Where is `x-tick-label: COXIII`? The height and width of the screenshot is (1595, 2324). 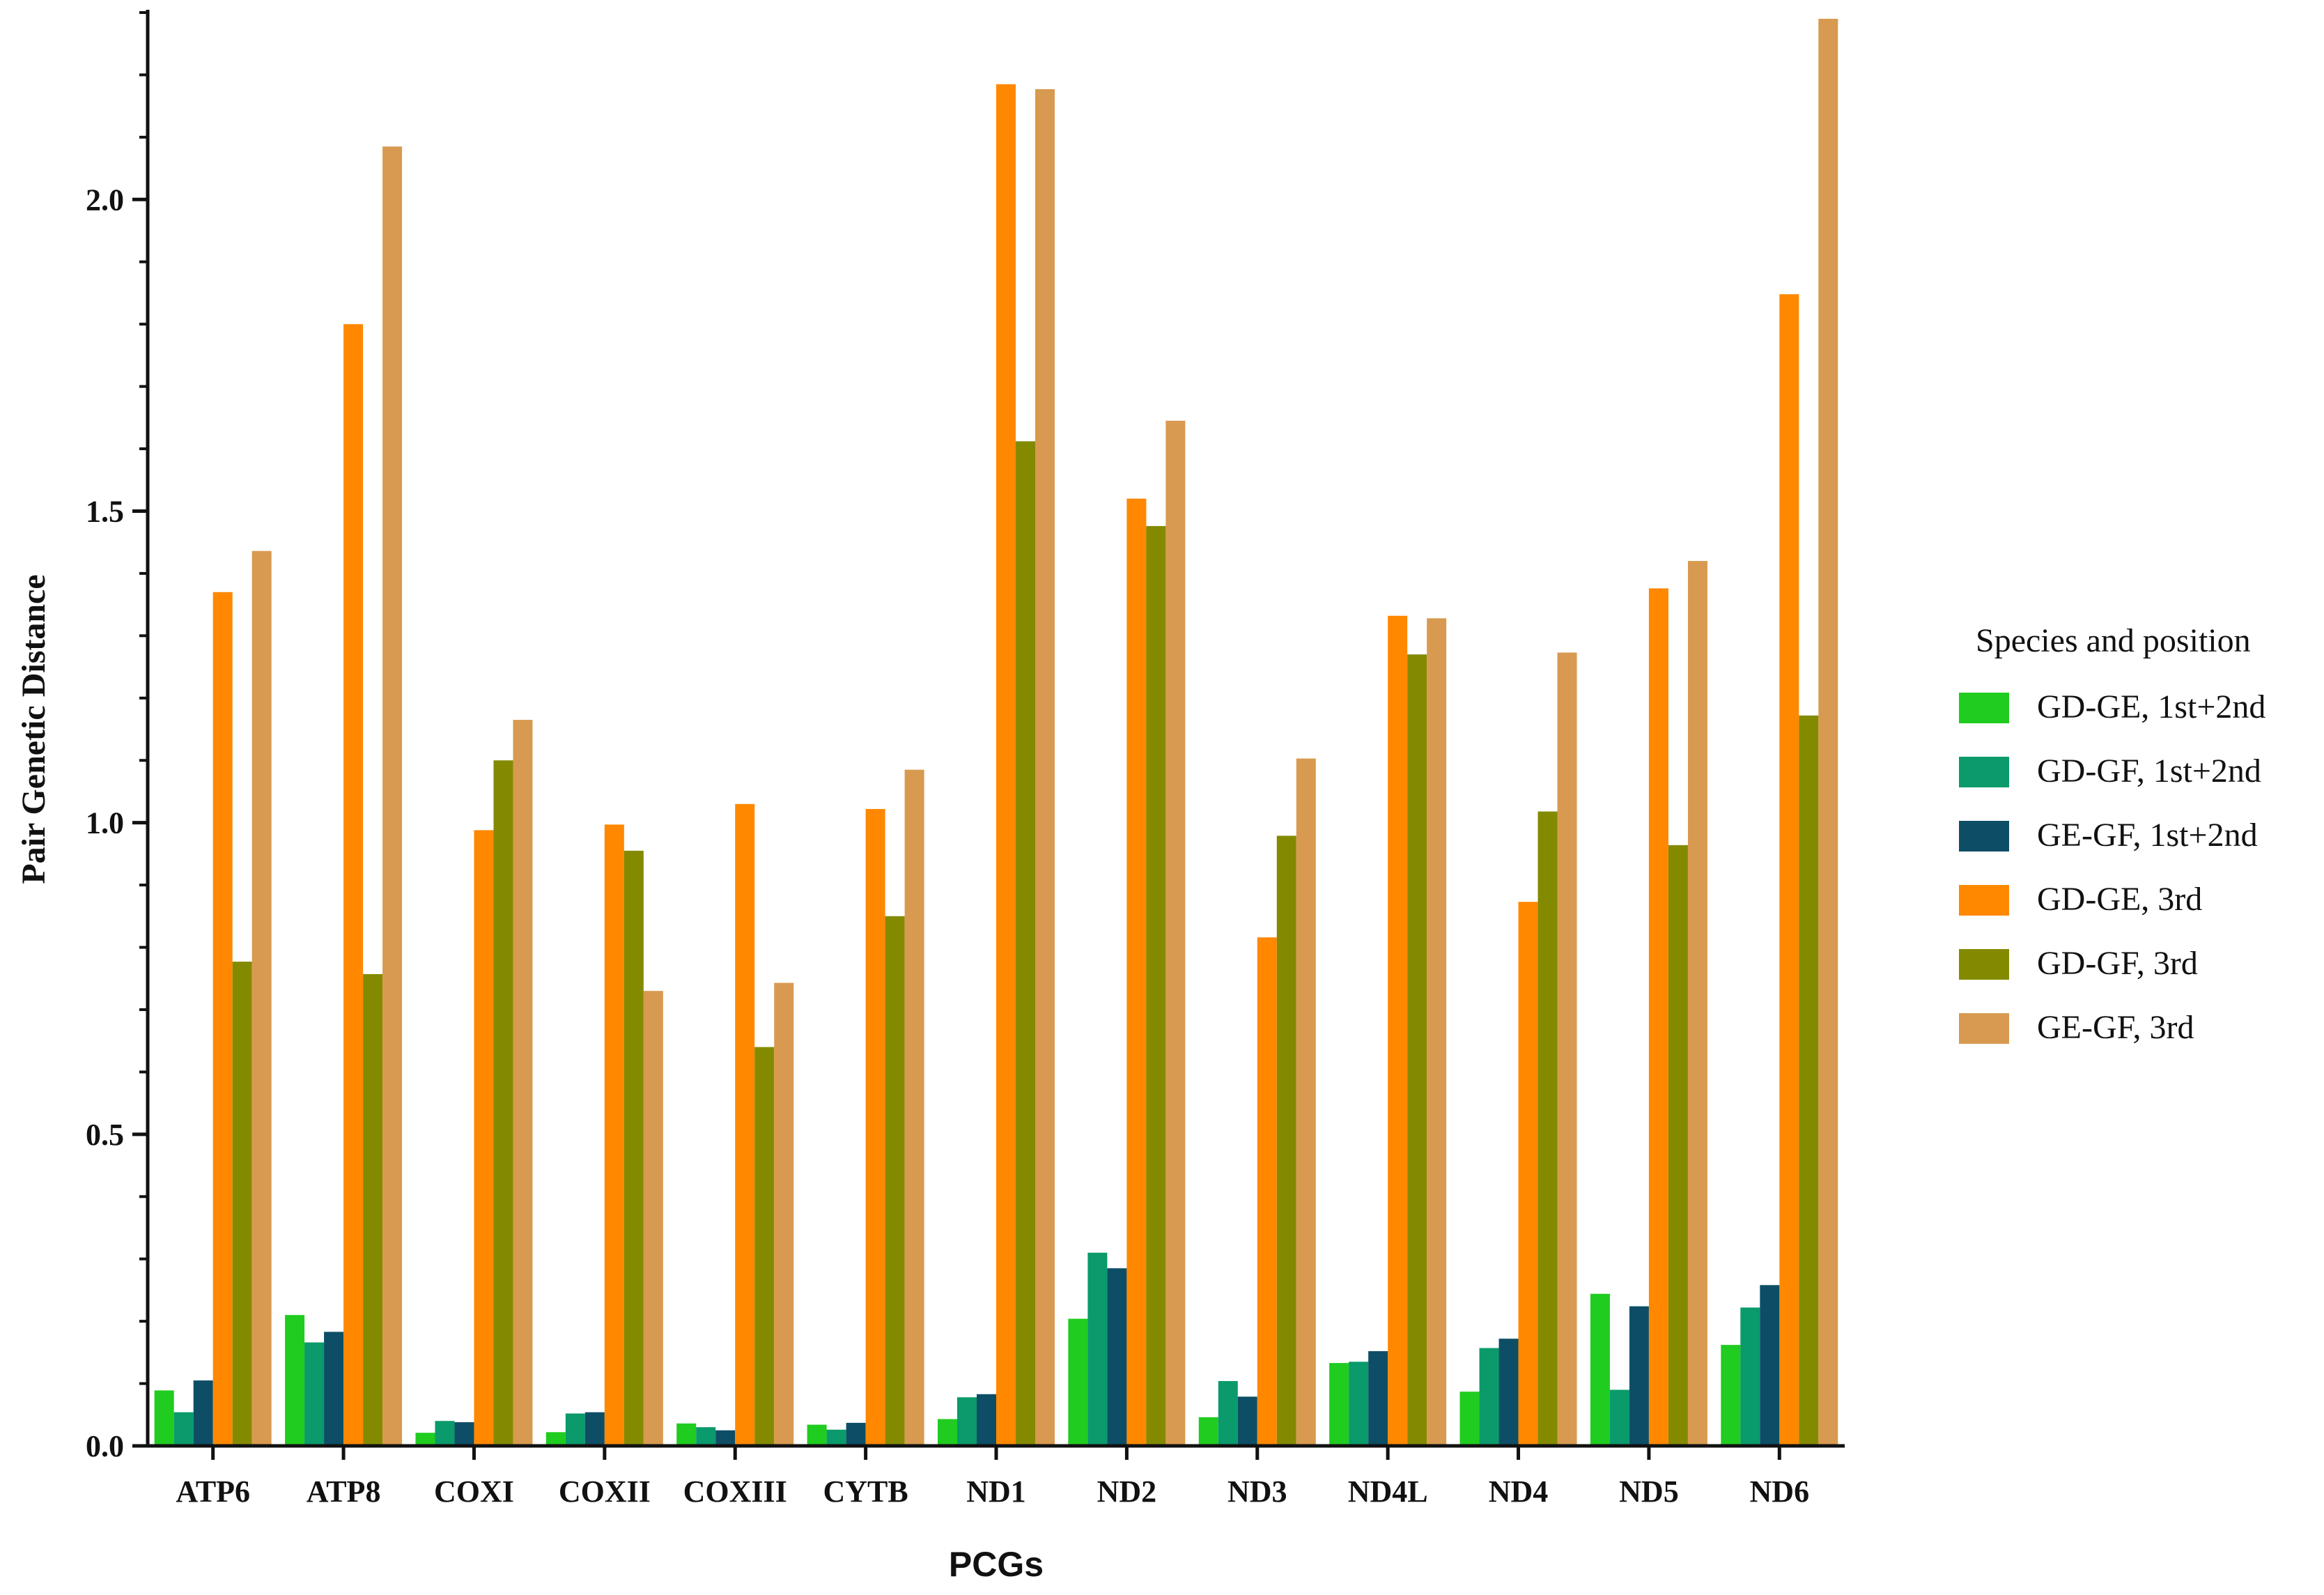
x-tick-label: COXIII is located at coordinates (735, 1491).